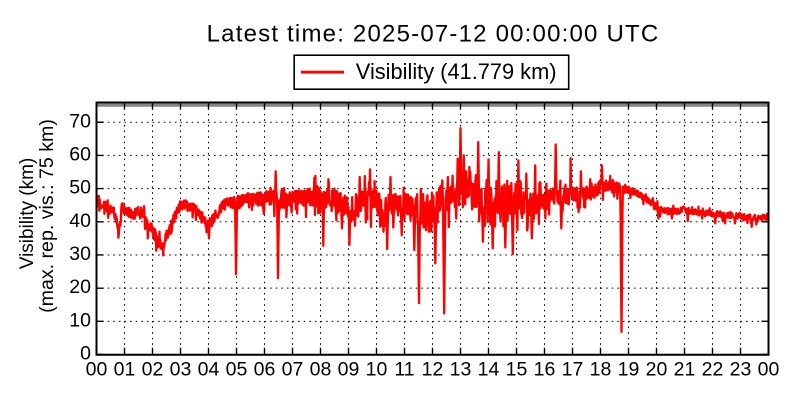  What do you see at coordinates (321, 370) in the screenshot?
I see `svg-text: 08` at bounding box center [321, 370].